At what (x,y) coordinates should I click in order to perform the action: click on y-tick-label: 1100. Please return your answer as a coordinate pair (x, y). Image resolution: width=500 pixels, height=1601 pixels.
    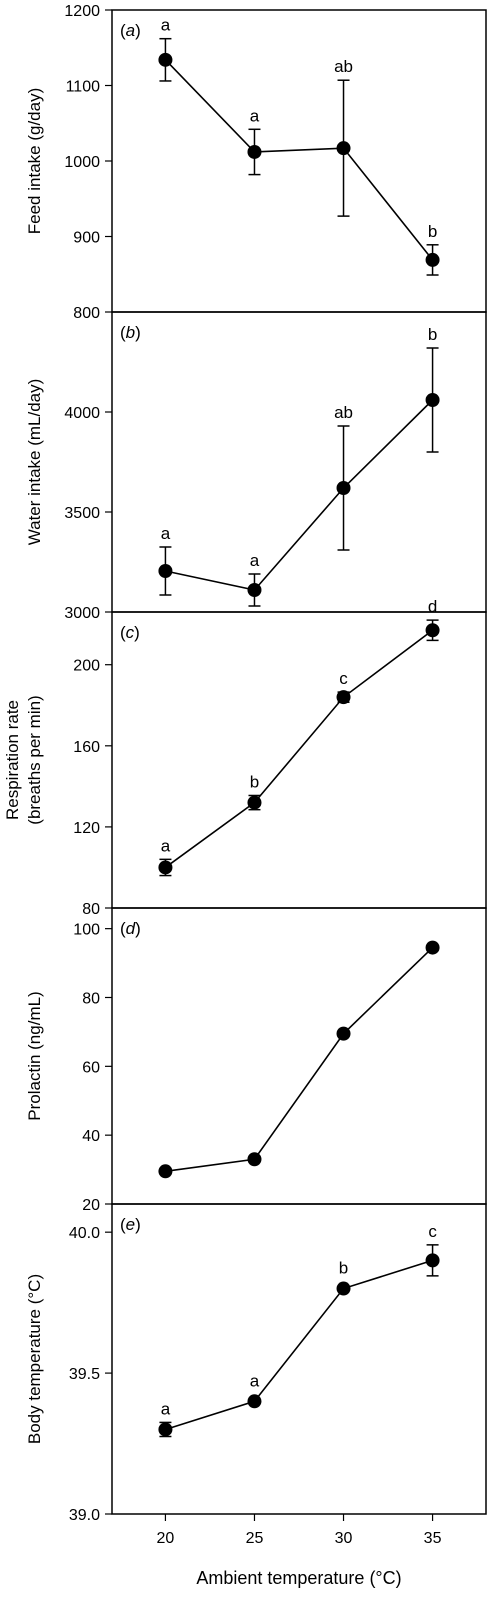
    Looking at the image, I should click on (83, 87).